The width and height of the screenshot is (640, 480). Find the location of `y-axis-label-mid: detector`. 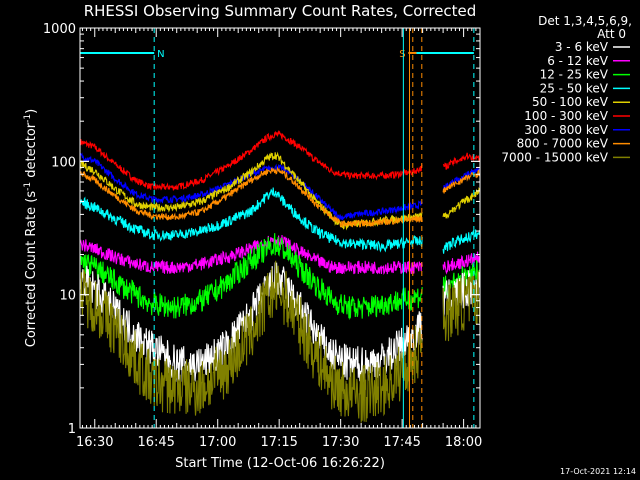

y-axis-label-mid: detector is located at coordinates (31, 152).